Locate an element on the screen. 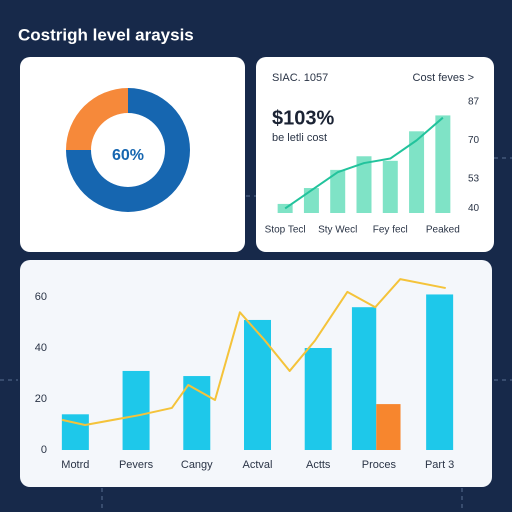 The width and height of the screenshot is (512, 512). card-header: SIAC. 1057 is located at coordinates (300, 78).